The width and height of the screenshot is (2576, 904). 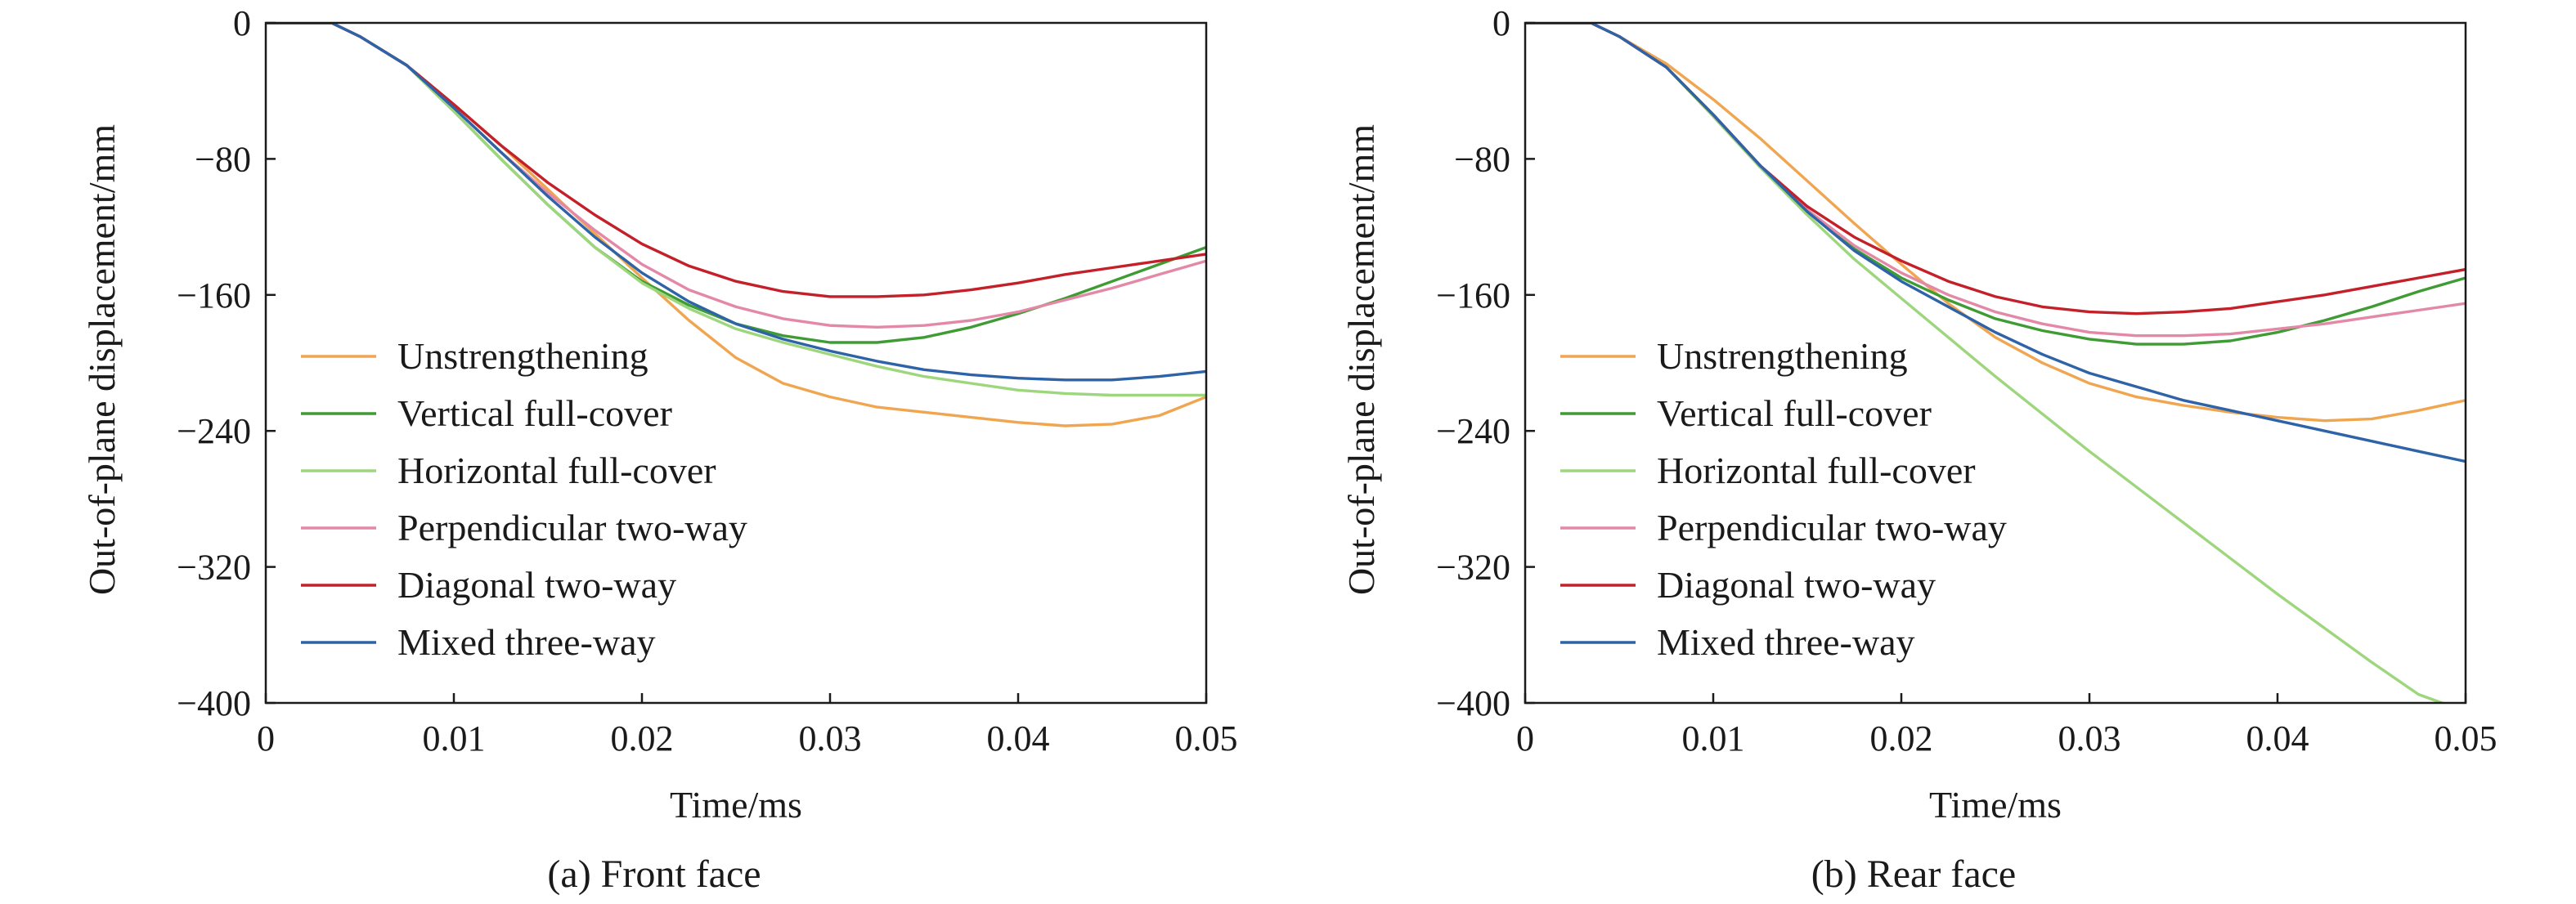 What do you see at coordinates (1995, 180) in the screenshot?
I see `series-line-perpendicular-two-way` at bounding box center [1995, 180].